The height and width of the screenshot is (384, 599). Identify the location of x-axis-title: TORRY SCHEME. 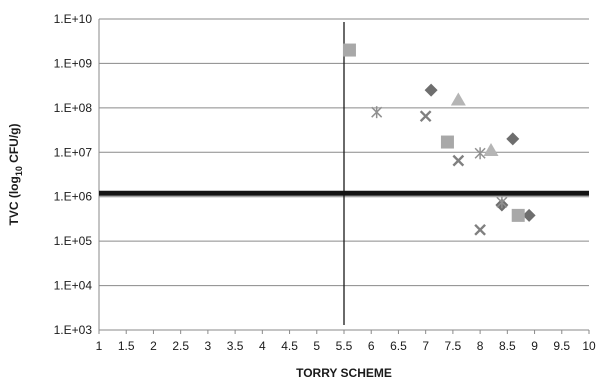
(344, 373).